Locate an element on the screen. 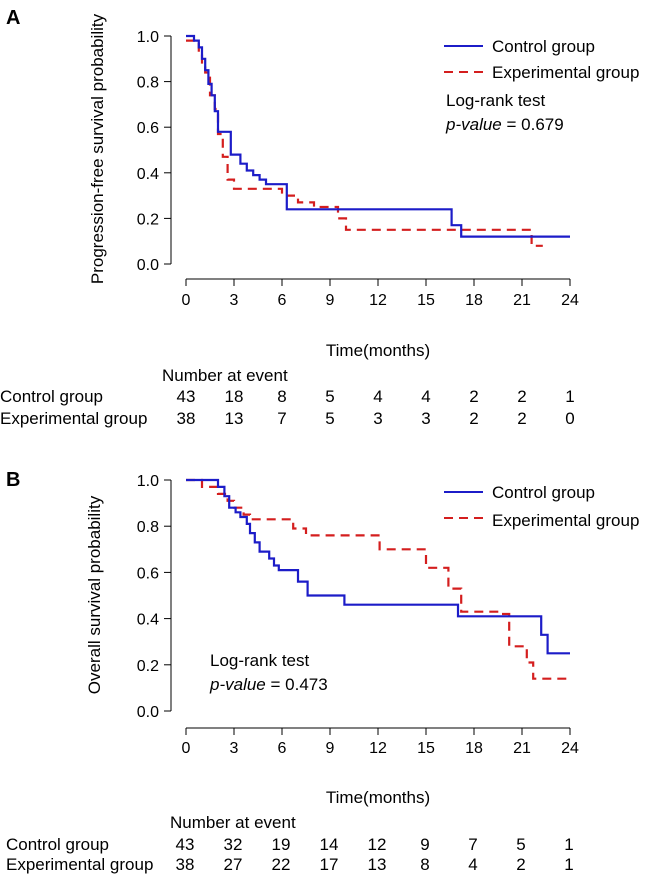 The height and width of the screenshot is (874, 645). y-axis-label: Overall survival probability is located at coordinates (94, 594).